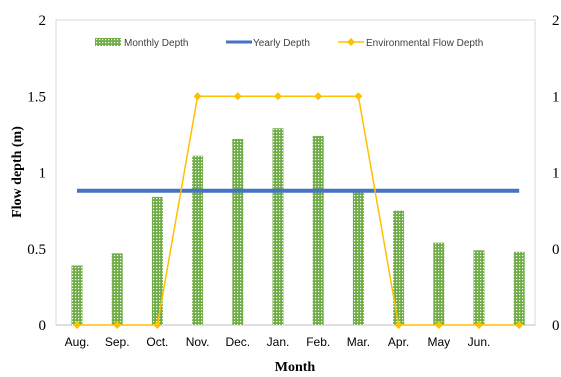  Describe the element at coordinates (237, 342) in the screenshot. I see `x-tick-label: Dec.` at that location.